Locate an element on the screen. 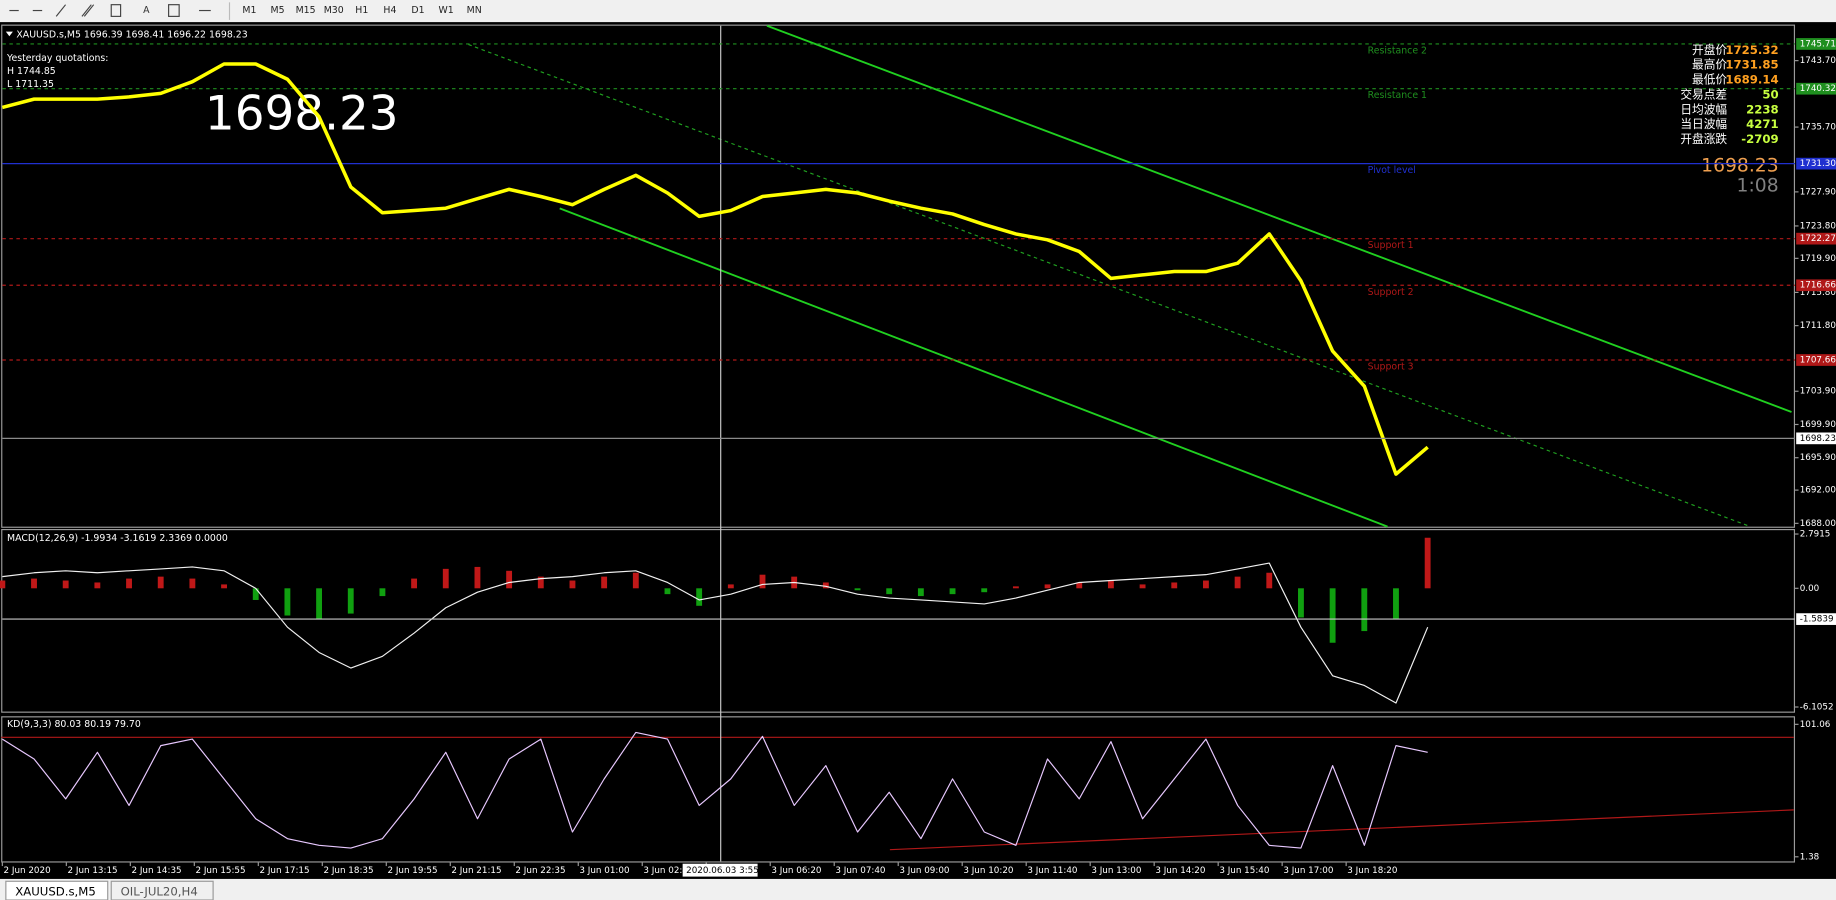 The image size is (1836, 900). toolbar is located at coordinates (918, 11).